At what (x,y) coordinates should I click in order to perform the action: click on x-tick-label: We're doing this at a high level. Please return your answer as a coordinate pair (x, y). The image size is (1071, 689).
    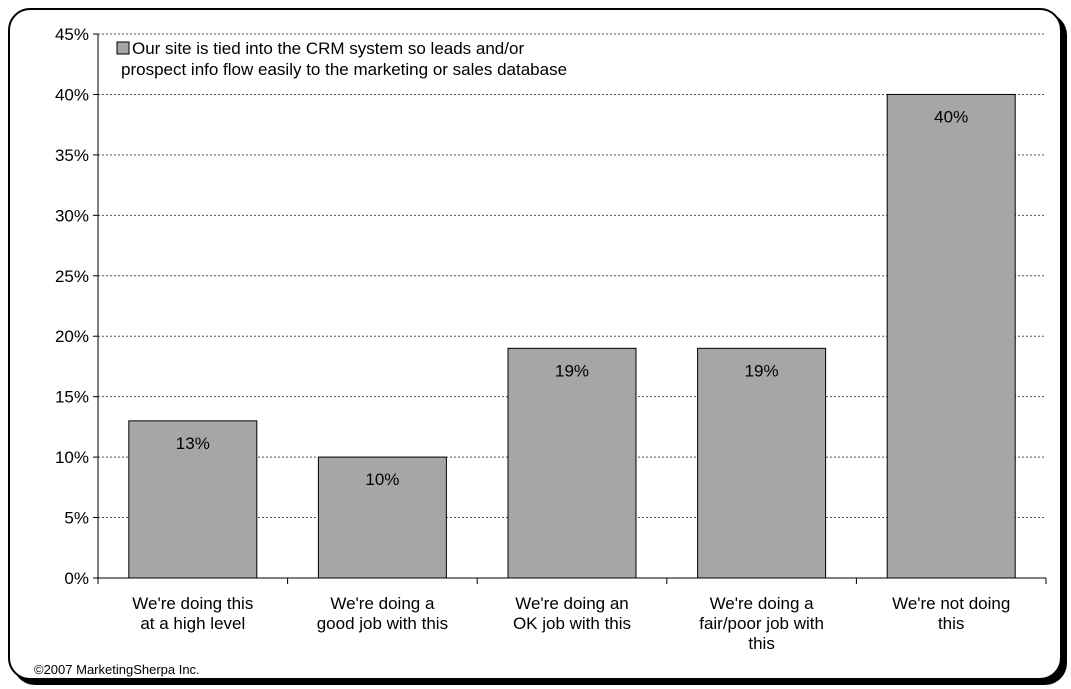
    Looking at the image, I should click on (192, 613).